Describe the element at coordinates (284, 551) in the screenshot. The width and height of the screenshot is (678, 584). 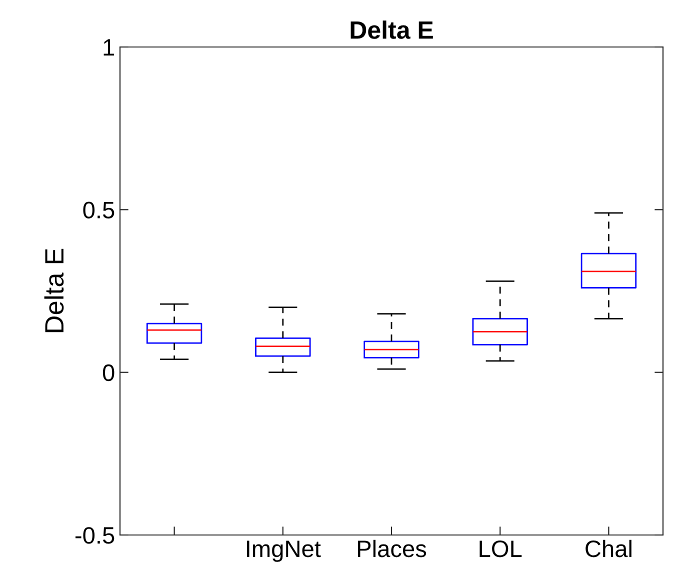
I see `x-tick-label: ImgNet` at that location.